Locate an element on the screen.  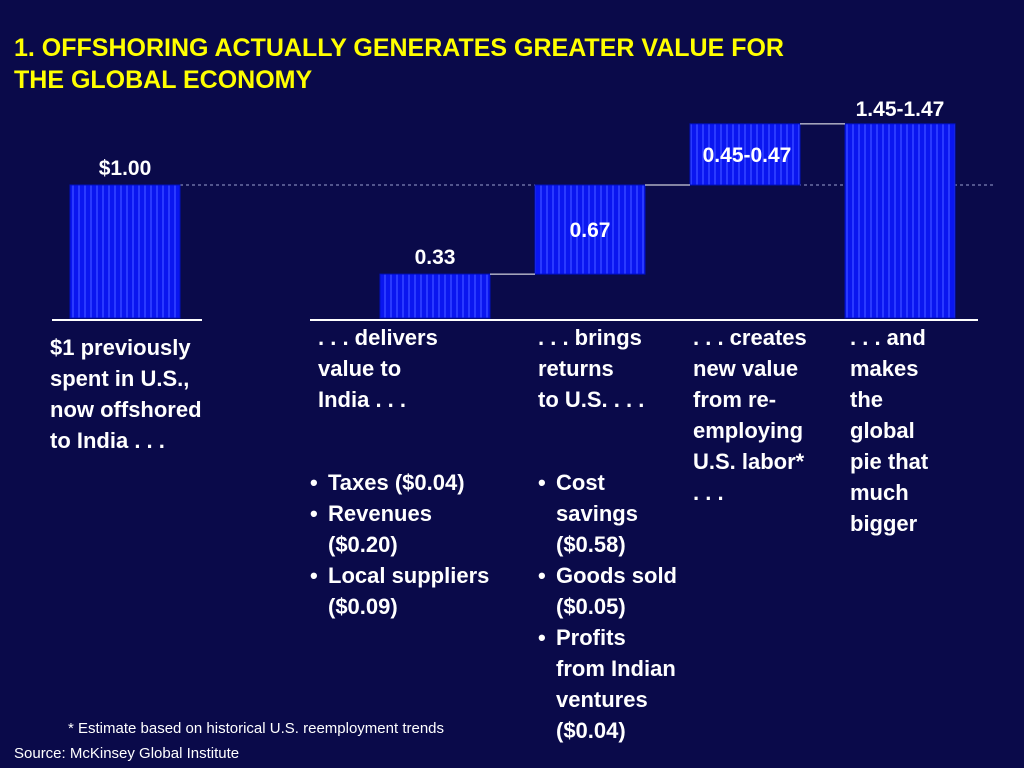
bullet-text: Taxes ($0.04) is located at coordinates (396, 482).